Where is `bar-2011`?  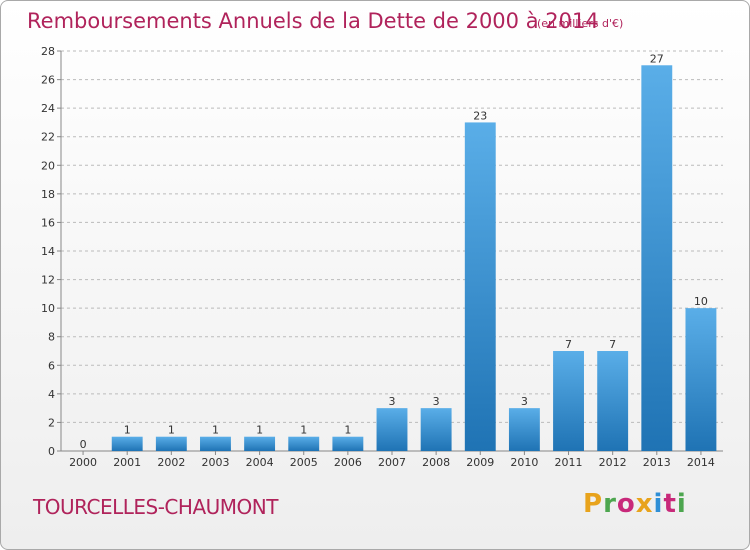 bar-2011 is located at coordinates (568, 401).